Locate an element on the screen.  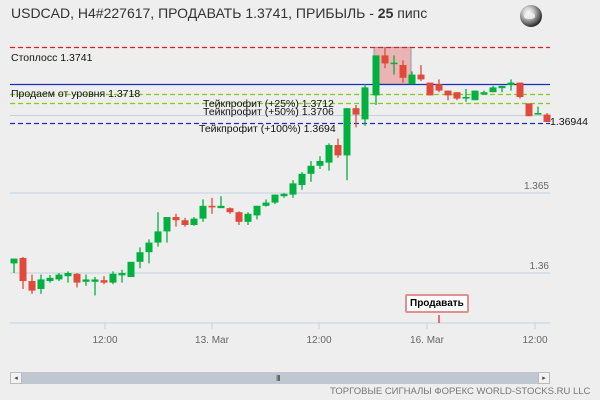
scroll-right-button: ▸ is located at coordinates (544, 378).